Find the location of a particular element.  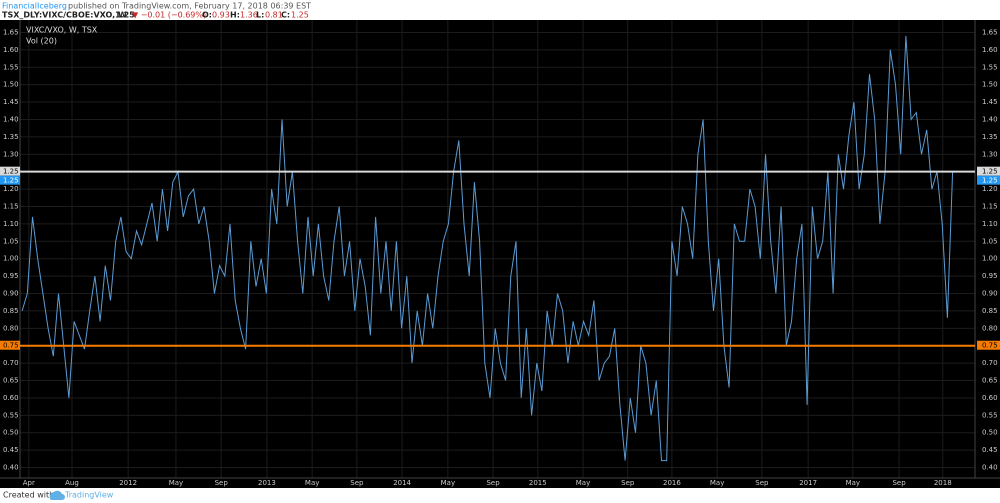

y-tick-label-right: 0.50 is located at coordinates (990, 433).